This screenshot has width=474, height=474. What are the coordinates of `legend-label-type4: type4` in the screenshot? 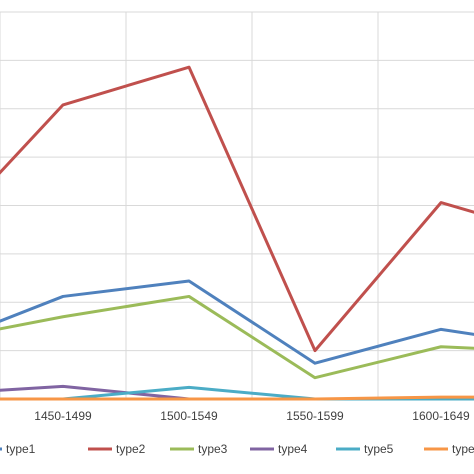 It's located at (293, 449).